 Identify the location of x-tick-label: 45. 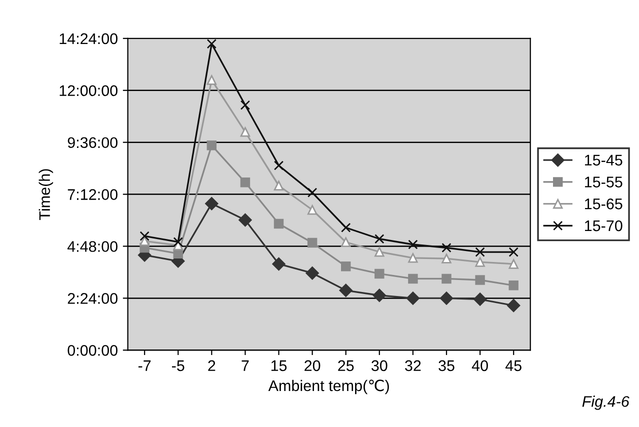
(513, 366).